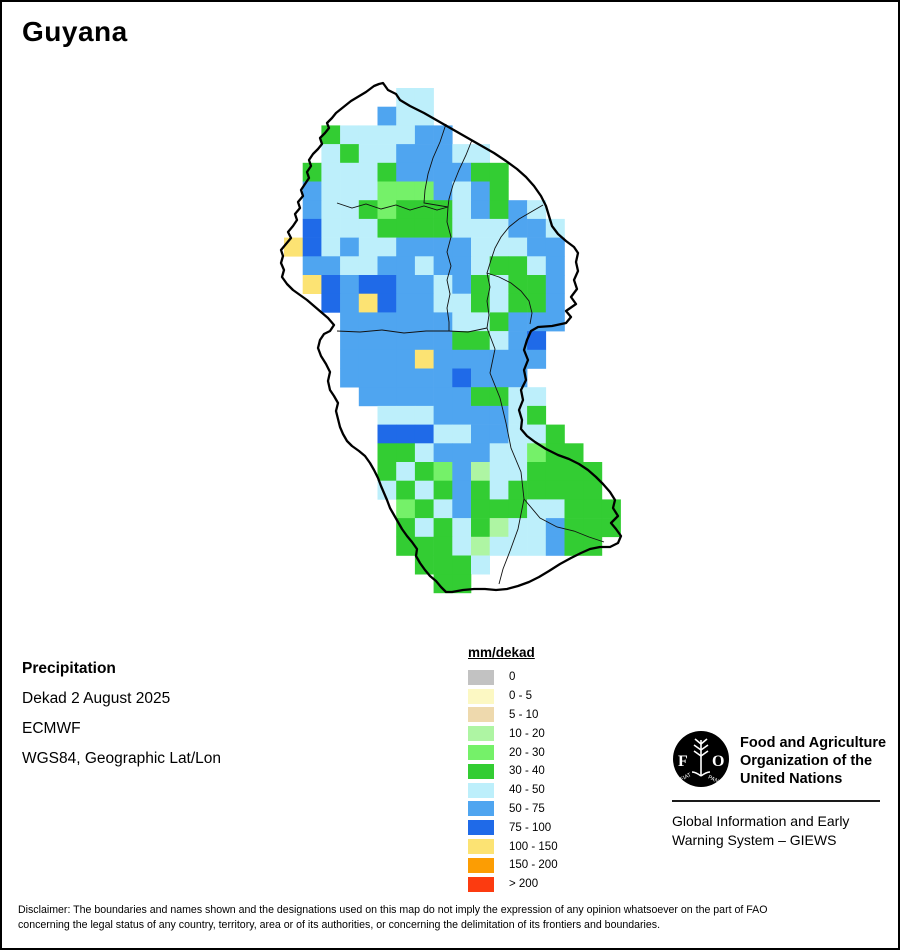 The width and height of the screenshot is (900, 950). What do you see at coordinates (527, 771) in the screenshot?
I see `legend-label: 30 - 40` at bounding box center [527, 771].